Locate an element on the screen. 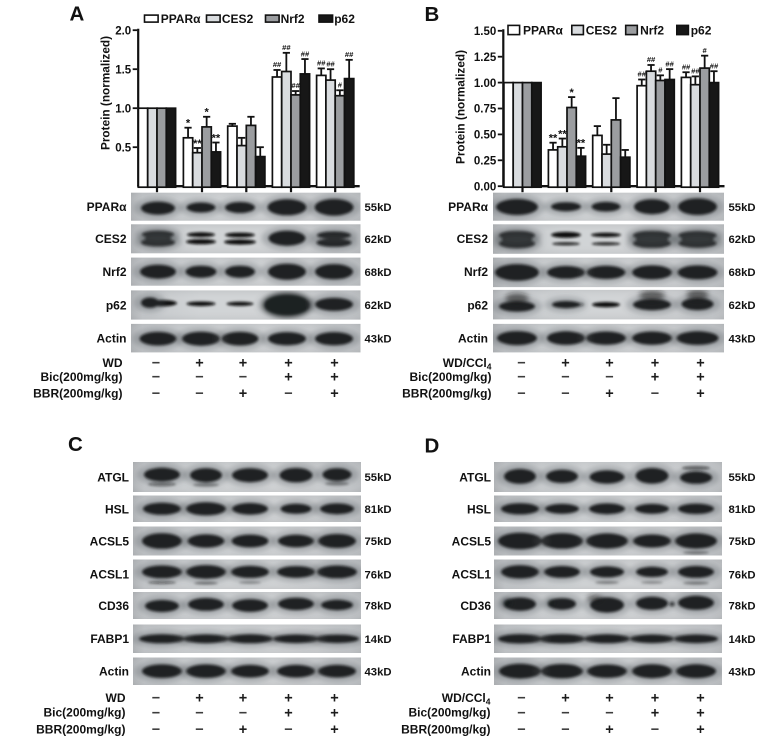 Image resolution: width=784 pixels, height=752 pixels. svg-text: HSL is located at coordinates (117, 509).